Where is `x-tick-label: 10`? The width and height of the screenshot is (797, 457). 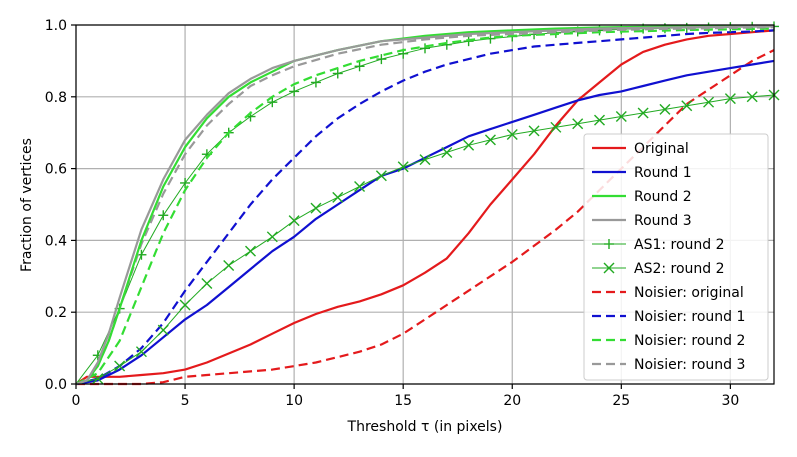 x-tick-label: 10 is located at coordinates (294, 401).